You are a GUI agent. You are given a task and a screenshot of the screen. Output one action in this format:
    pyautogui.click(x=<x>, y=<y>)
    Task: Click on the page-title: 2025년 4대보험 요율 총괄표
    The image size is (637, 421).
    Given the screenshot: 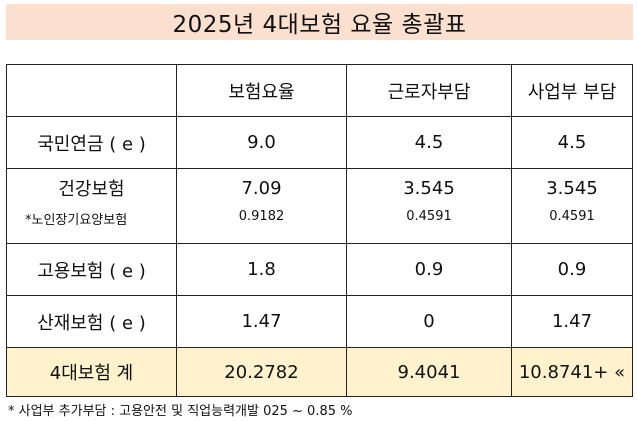 What is the action you would take?
    pyautogui.click(x=319, y=22)
    